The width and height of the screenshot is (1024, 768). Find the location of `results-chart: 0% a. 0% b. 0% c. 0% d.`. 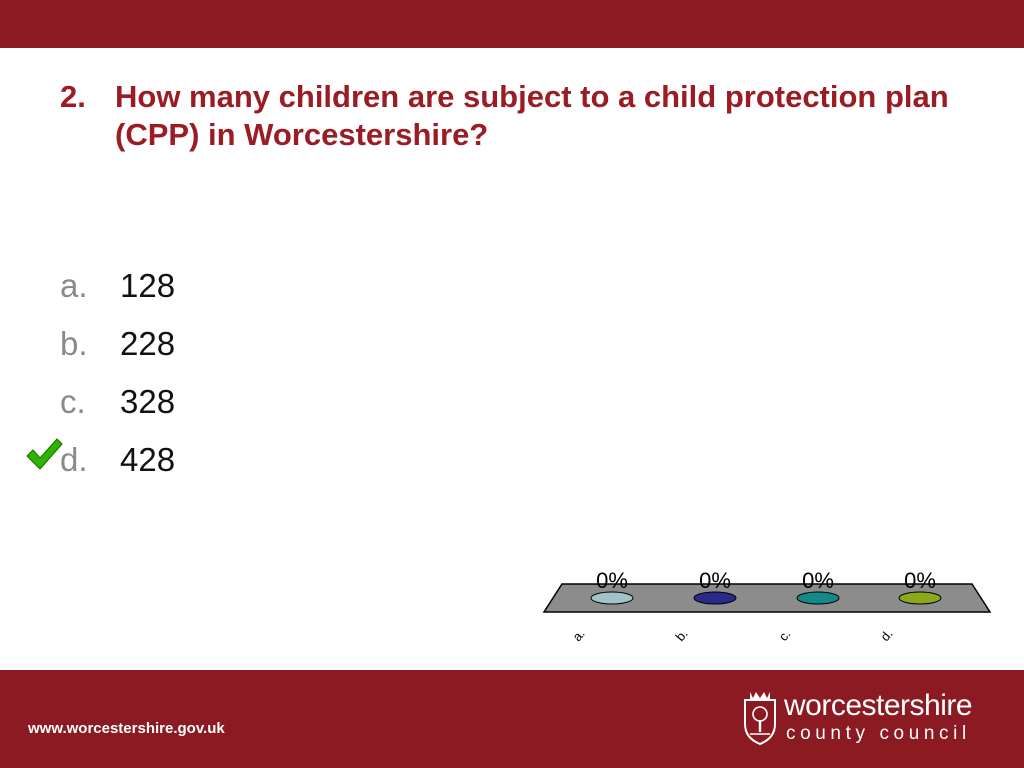

results-chart: 0% a. 0% b. 0% c. 0% d. is located at coordinates (767, 606).